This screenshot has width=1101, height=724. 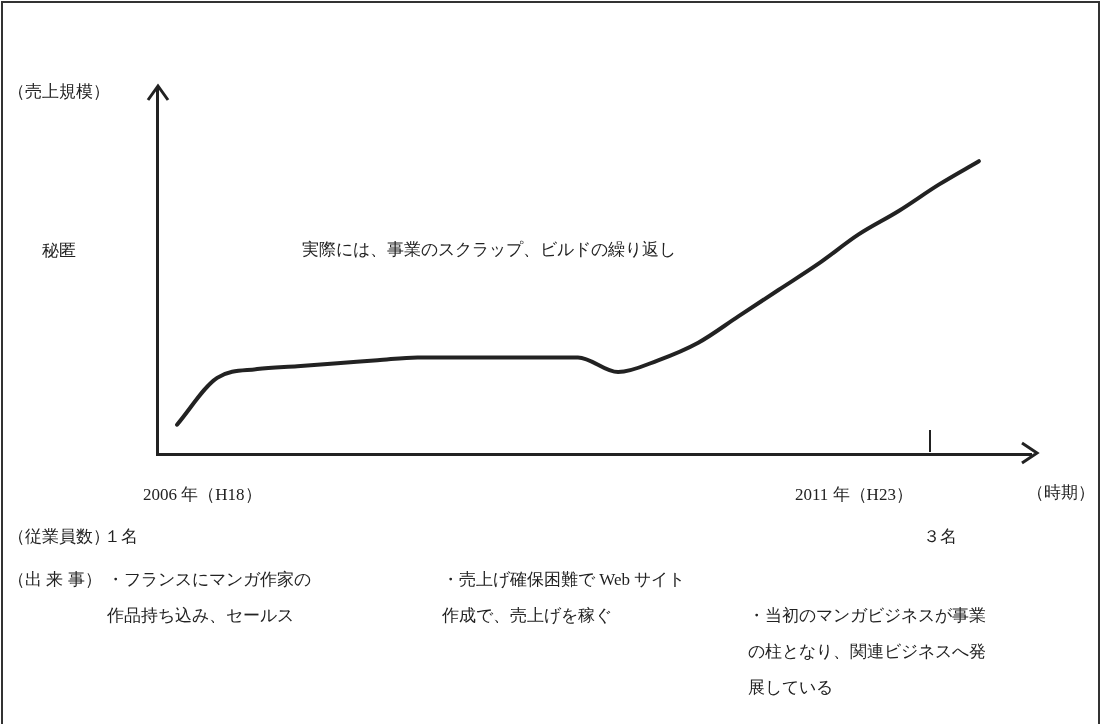 What do you see at coordinates (121, 537) in the screenshot?
I see `text: １名` at bounding box center [121, 537].